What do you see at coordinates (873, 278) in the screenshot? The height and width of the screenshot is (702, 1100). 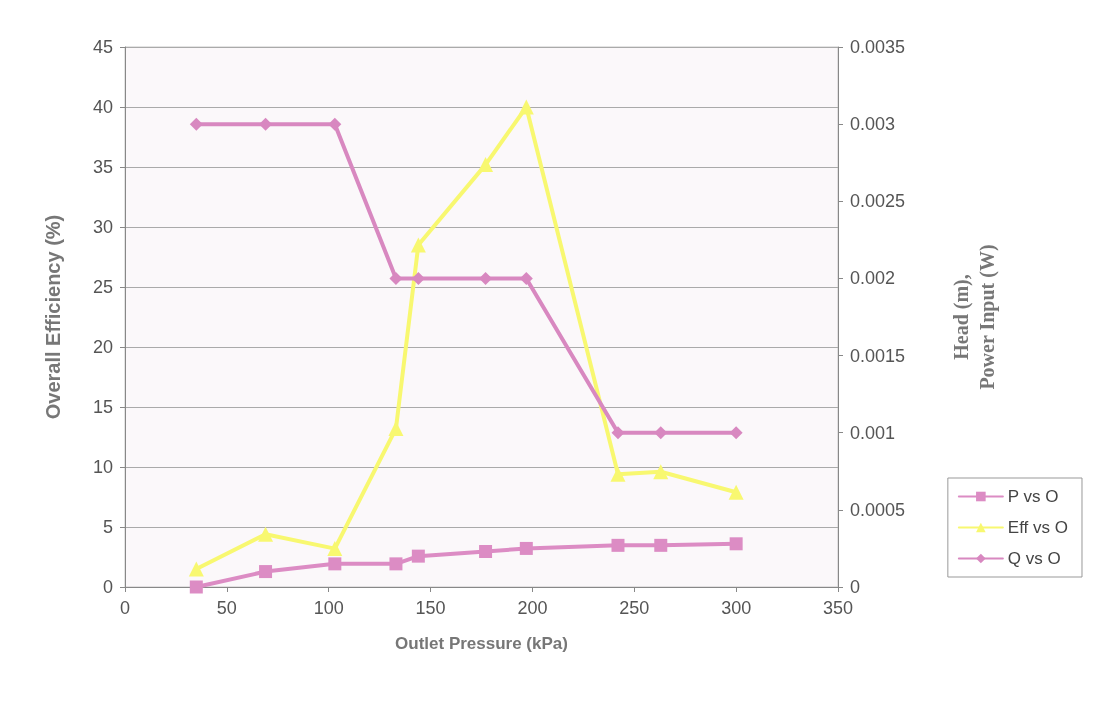 I see `y2-tick-label: 0.002` at bounding box center [873, 278].